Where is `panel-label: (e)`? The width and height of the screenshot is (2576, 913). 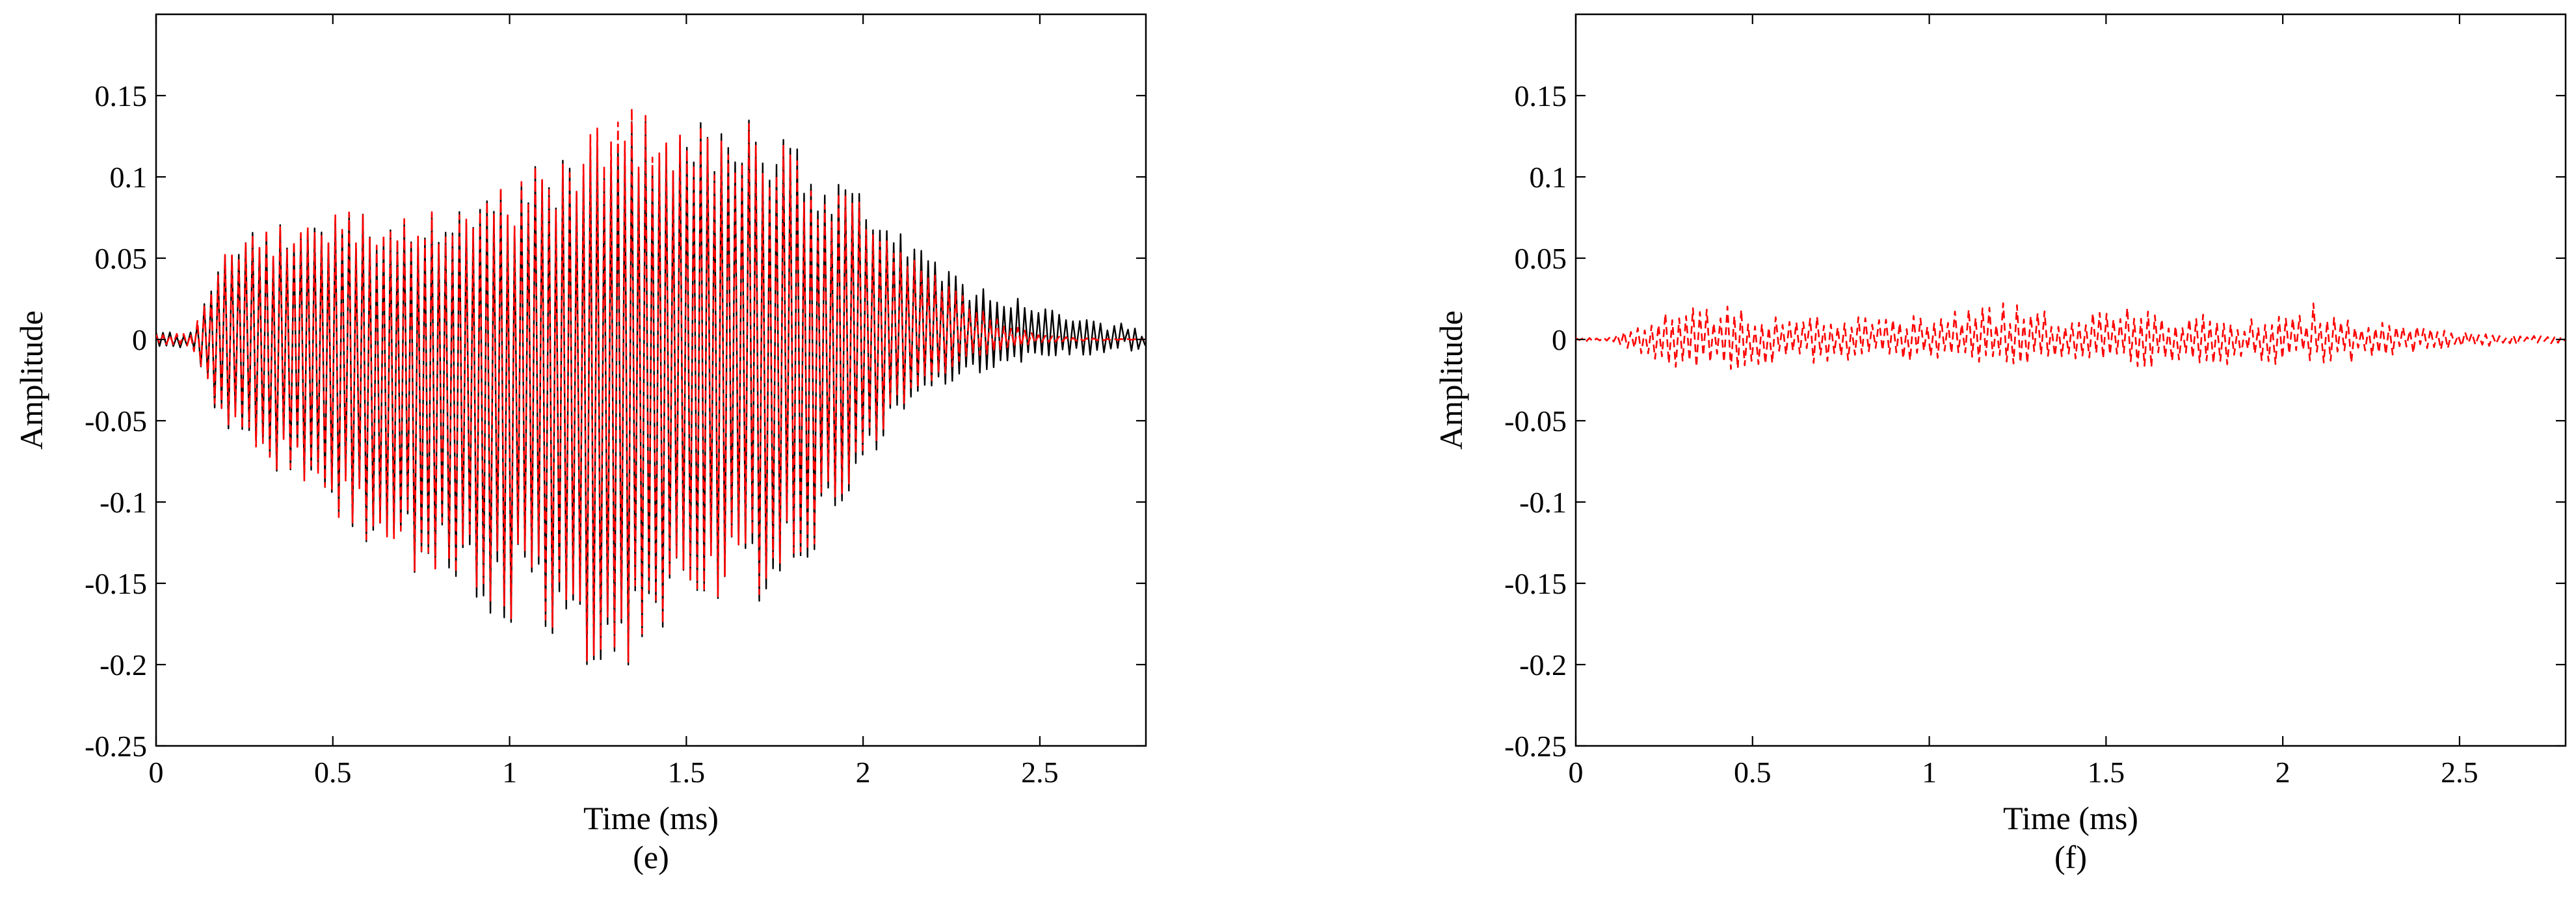 panel-label: (e) is located at coordinates (651, 857).